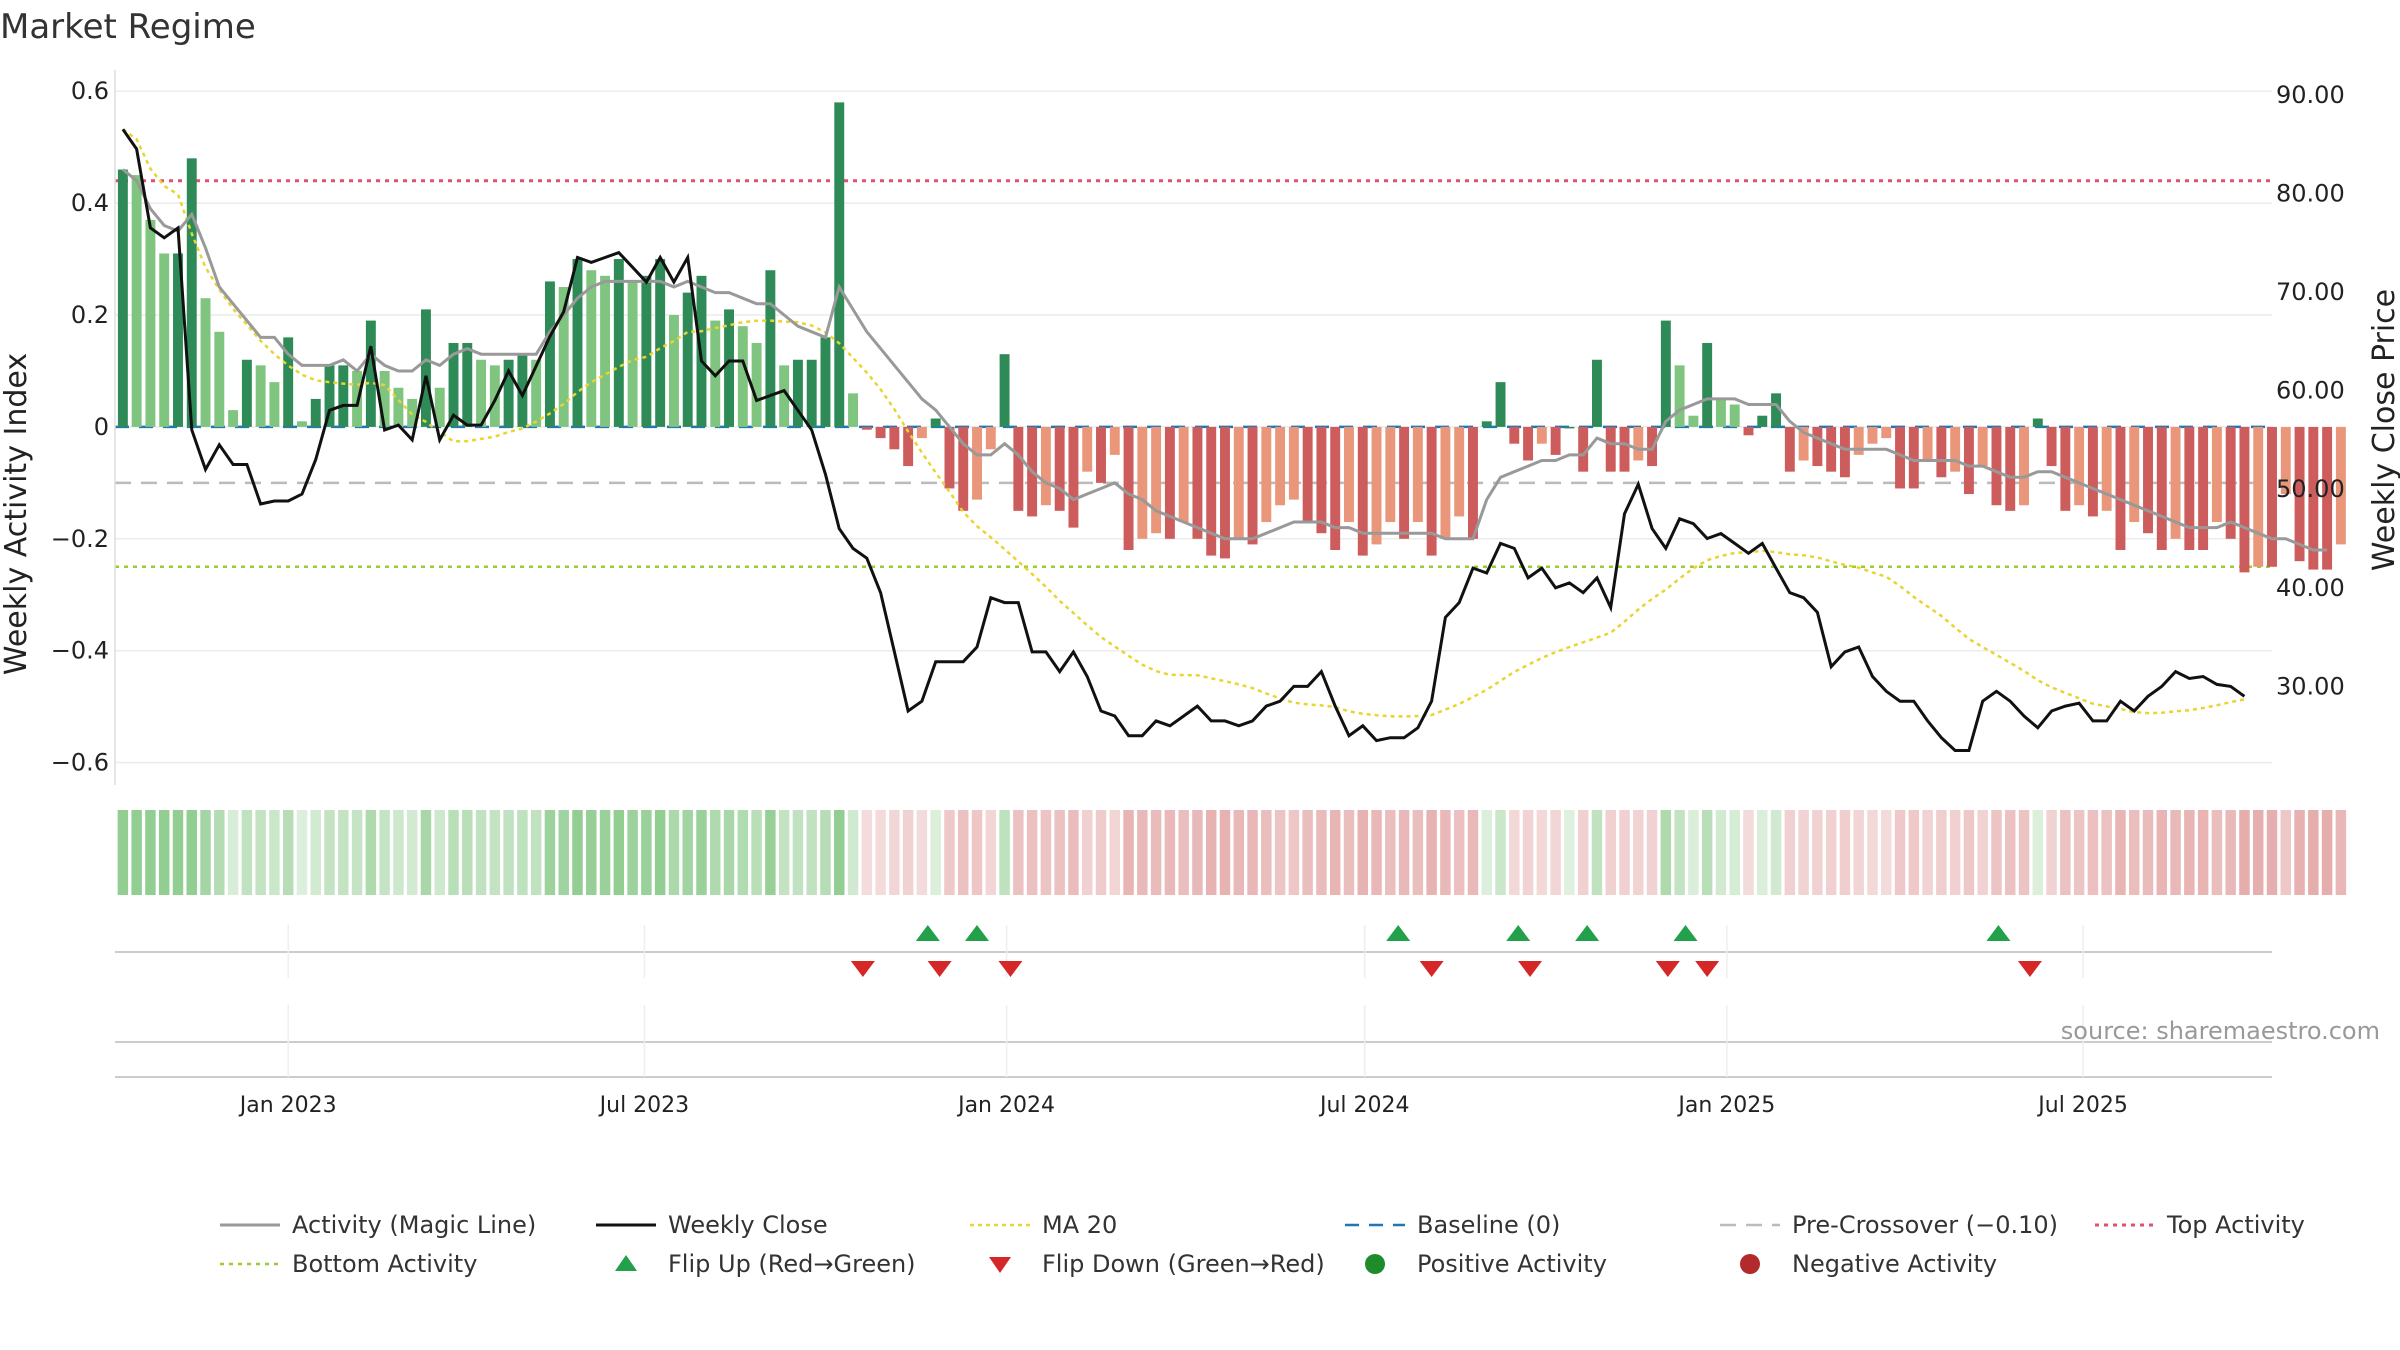  What do you see at coordinates (80, 763) in the screenshot?
I see `left-tick-label: −0.6` at bounding box center [80, 763].